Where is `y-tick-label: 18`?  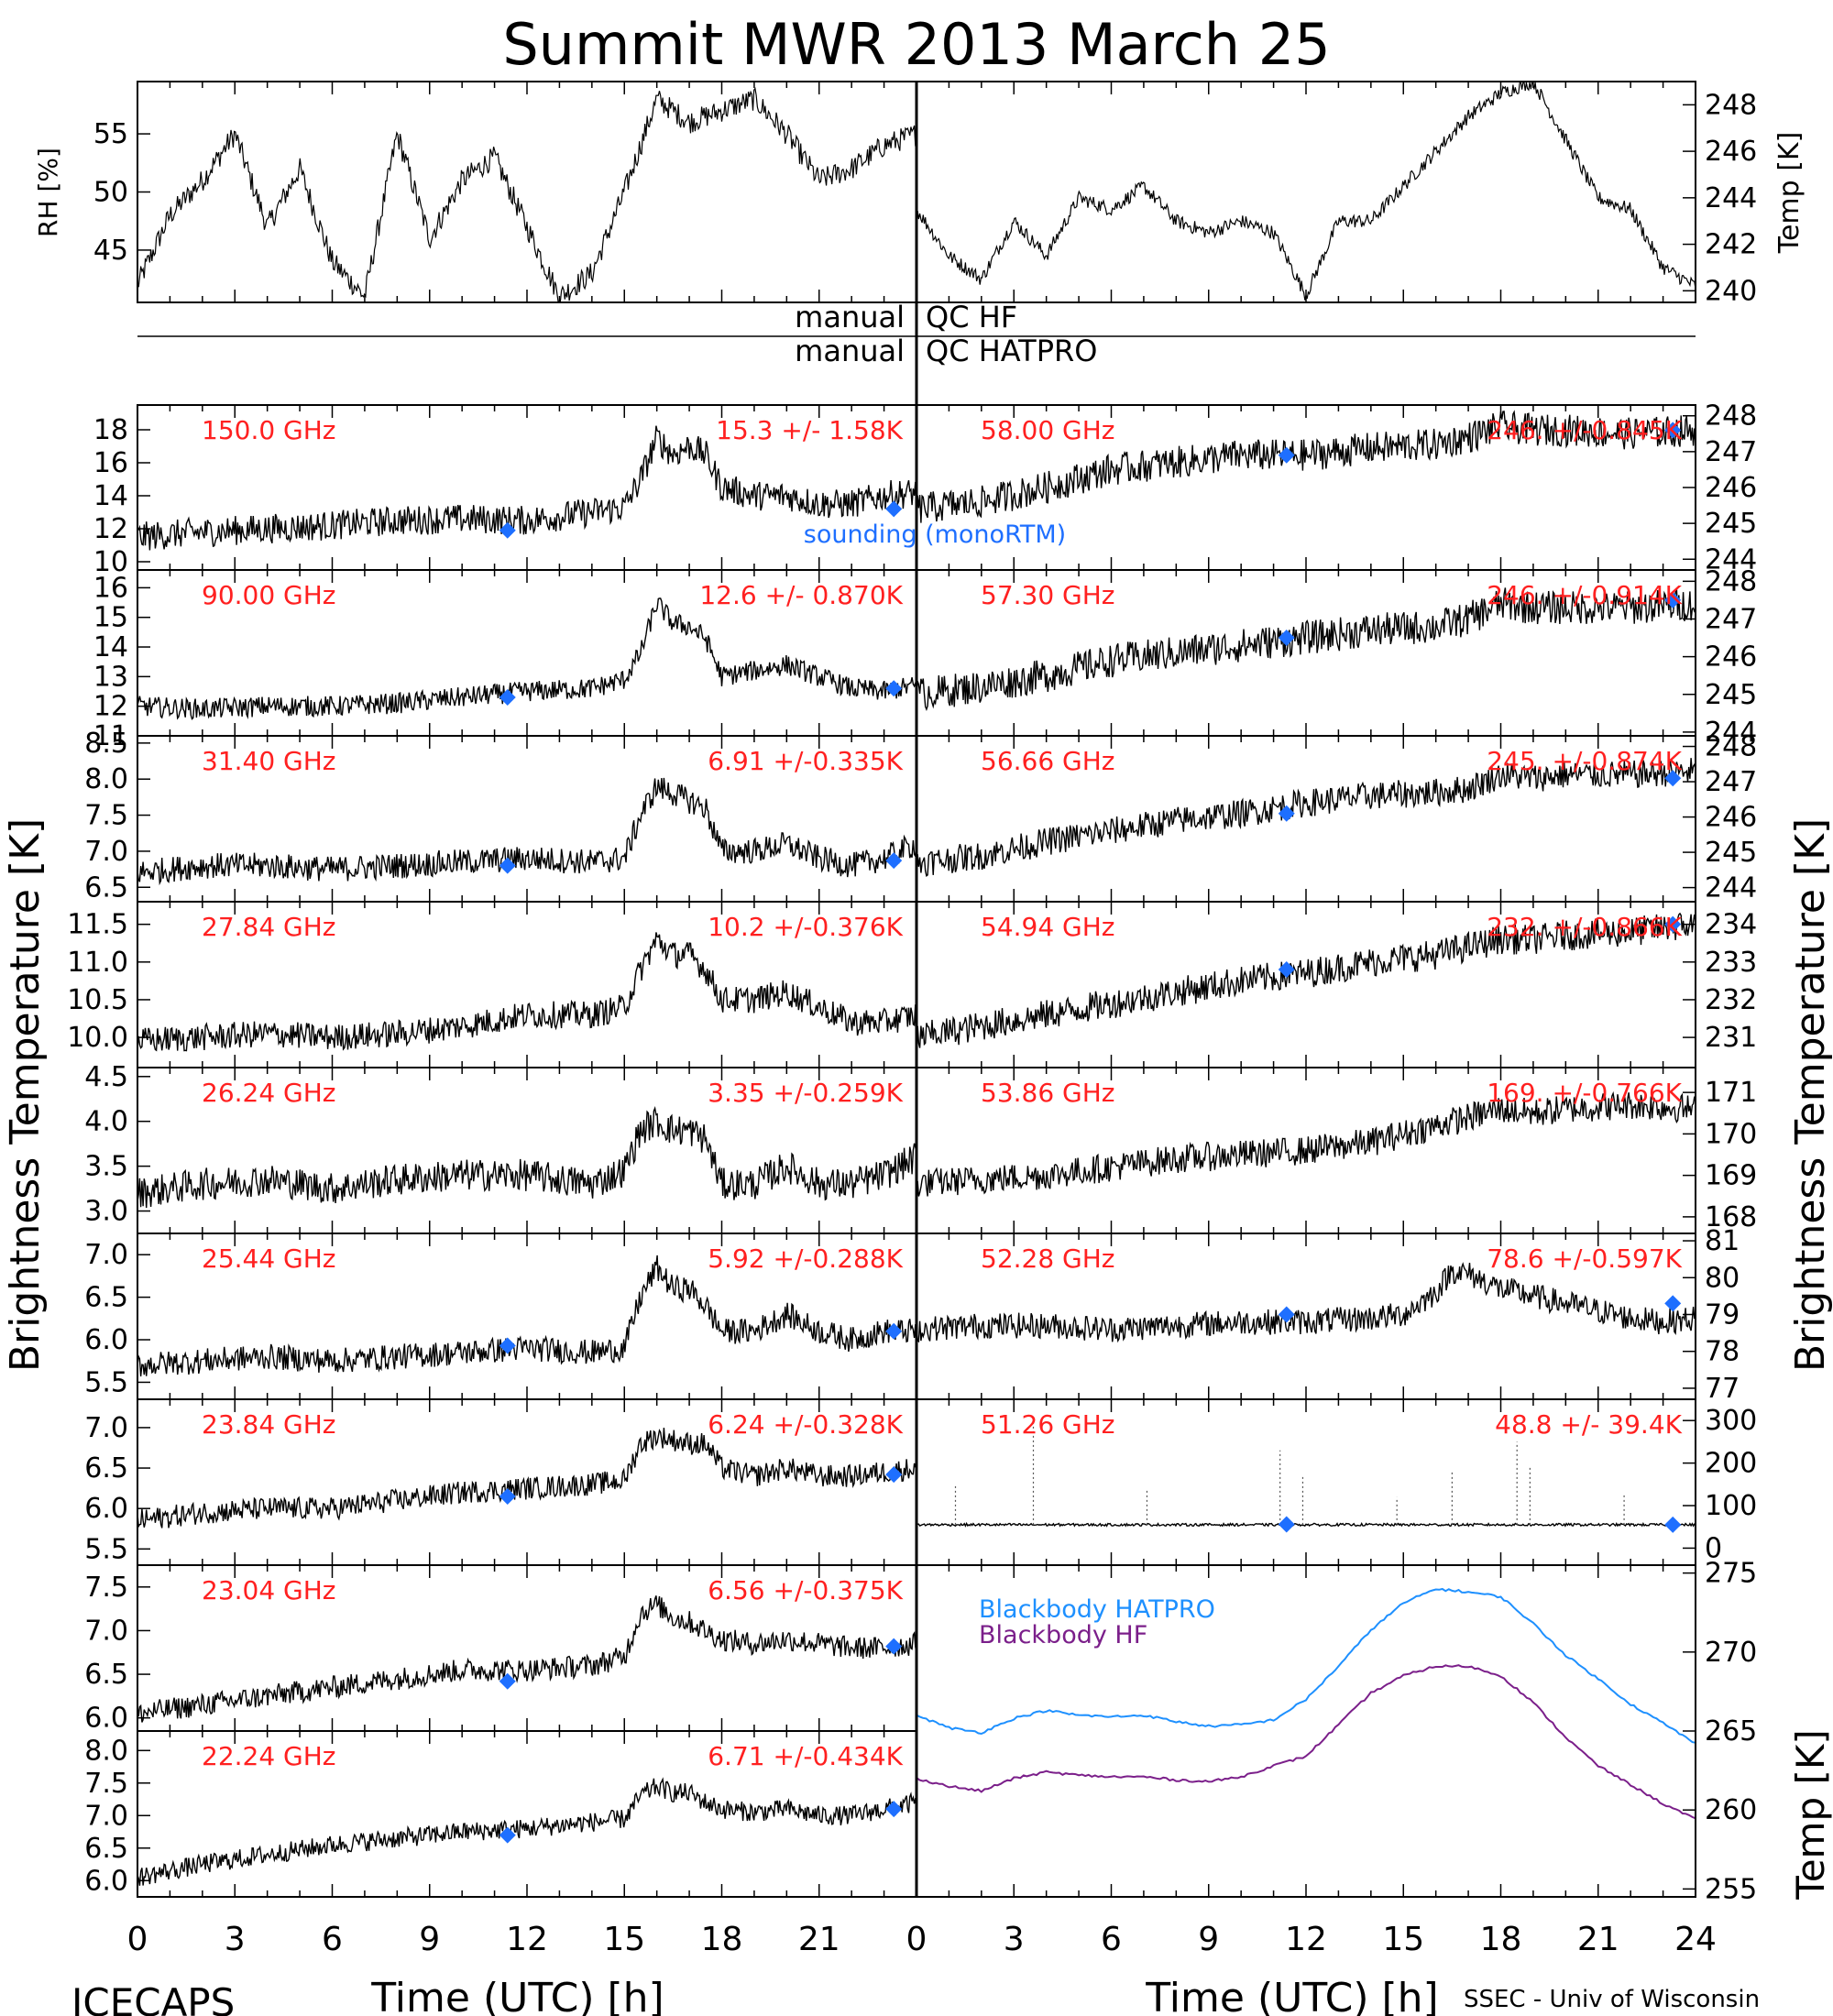
y-tick-label: 18 is located at coordinates (110, 430).